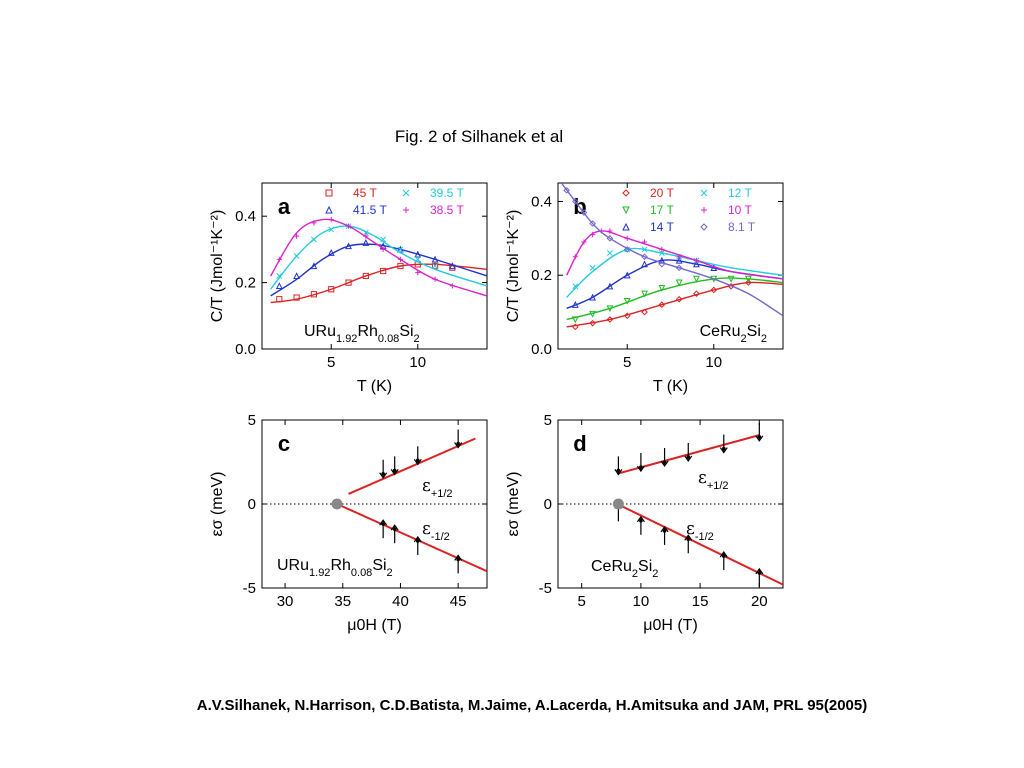 This screenshot has height=768, width=1024. Describe the element at coordinates (374, 501) in the screenshot. I see `plot-area` at that location.